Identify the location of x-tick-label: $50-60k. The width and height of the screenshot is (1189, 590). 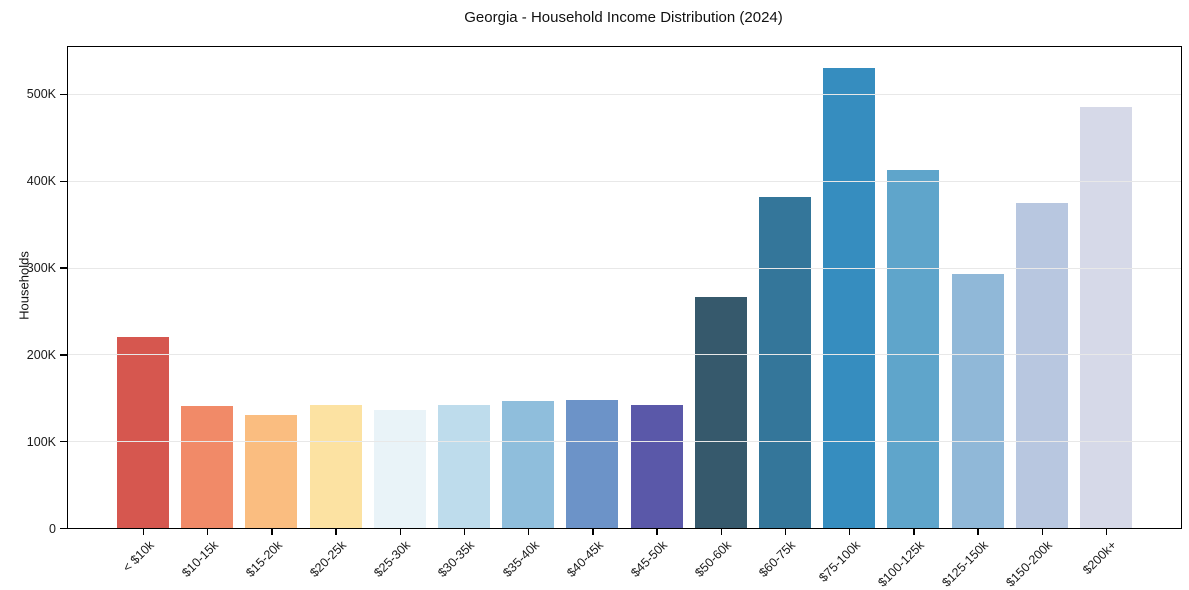
(713, 559).